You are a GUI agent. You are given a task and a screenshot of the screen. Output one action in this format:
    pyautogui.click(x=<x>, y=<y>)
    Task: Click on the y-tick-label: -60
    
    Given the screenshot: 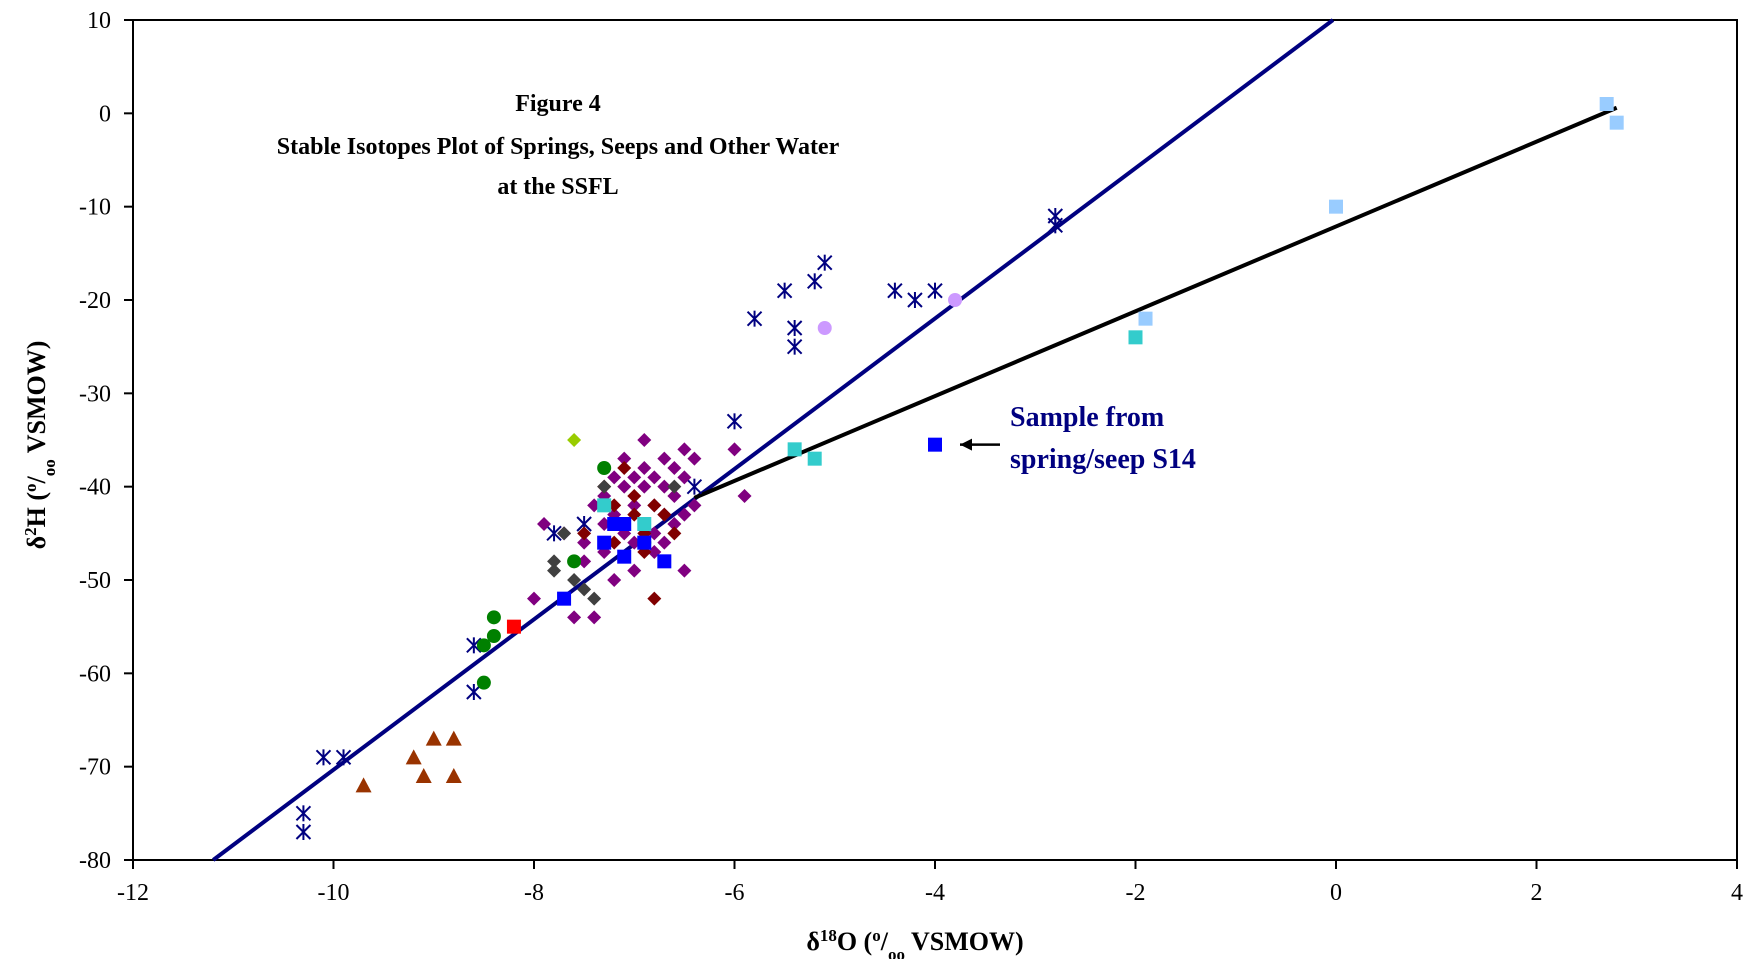 What is the action you would take?
    pyautogui.click(x=95, y=674)
    